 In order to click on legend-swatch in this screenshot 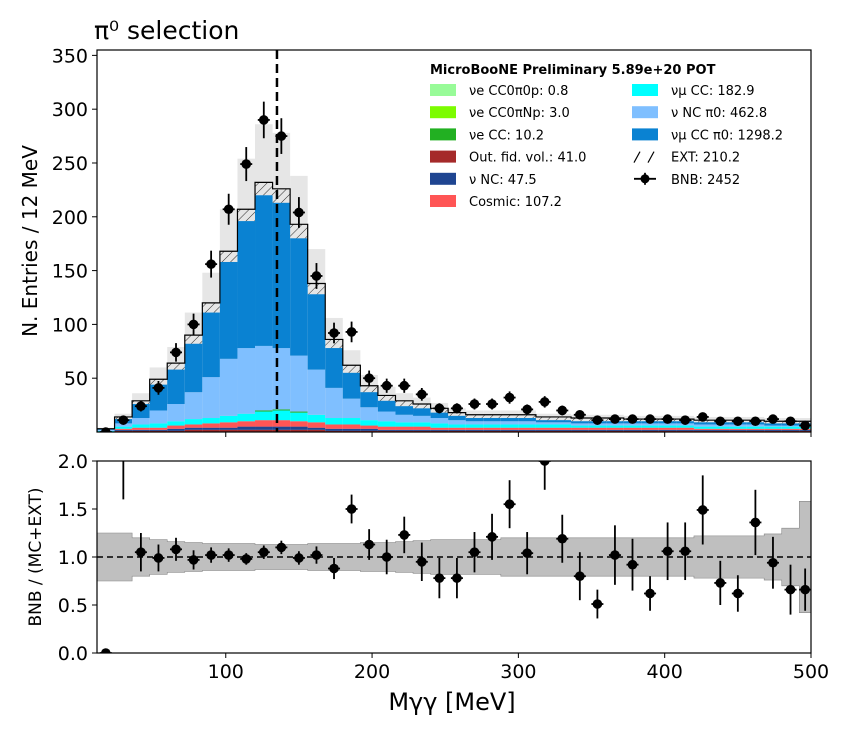, I will do `click(443, 134)`.